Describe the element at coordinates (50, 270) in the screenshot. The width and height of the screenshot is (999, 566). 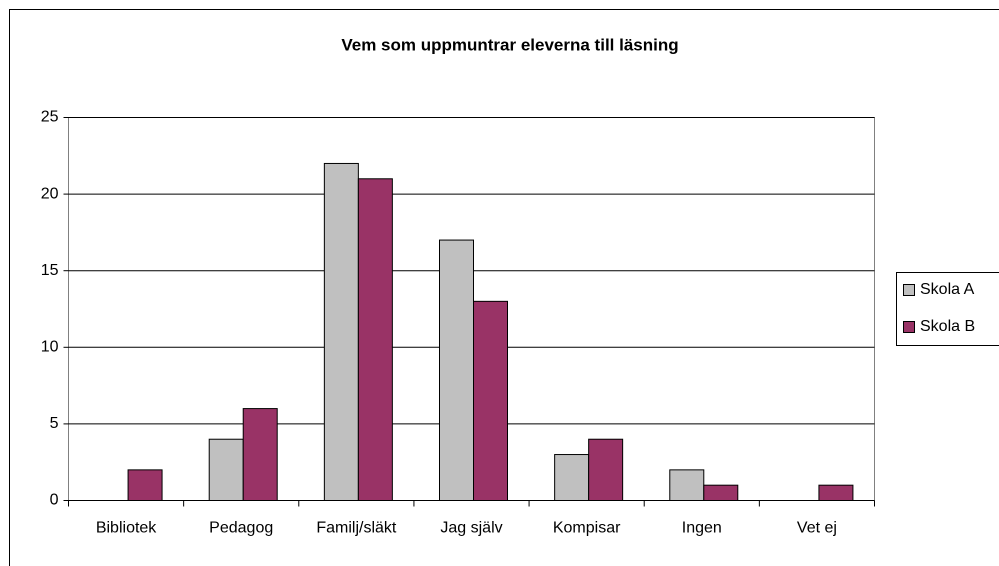
I see `y-tick-label: 15` at that location.